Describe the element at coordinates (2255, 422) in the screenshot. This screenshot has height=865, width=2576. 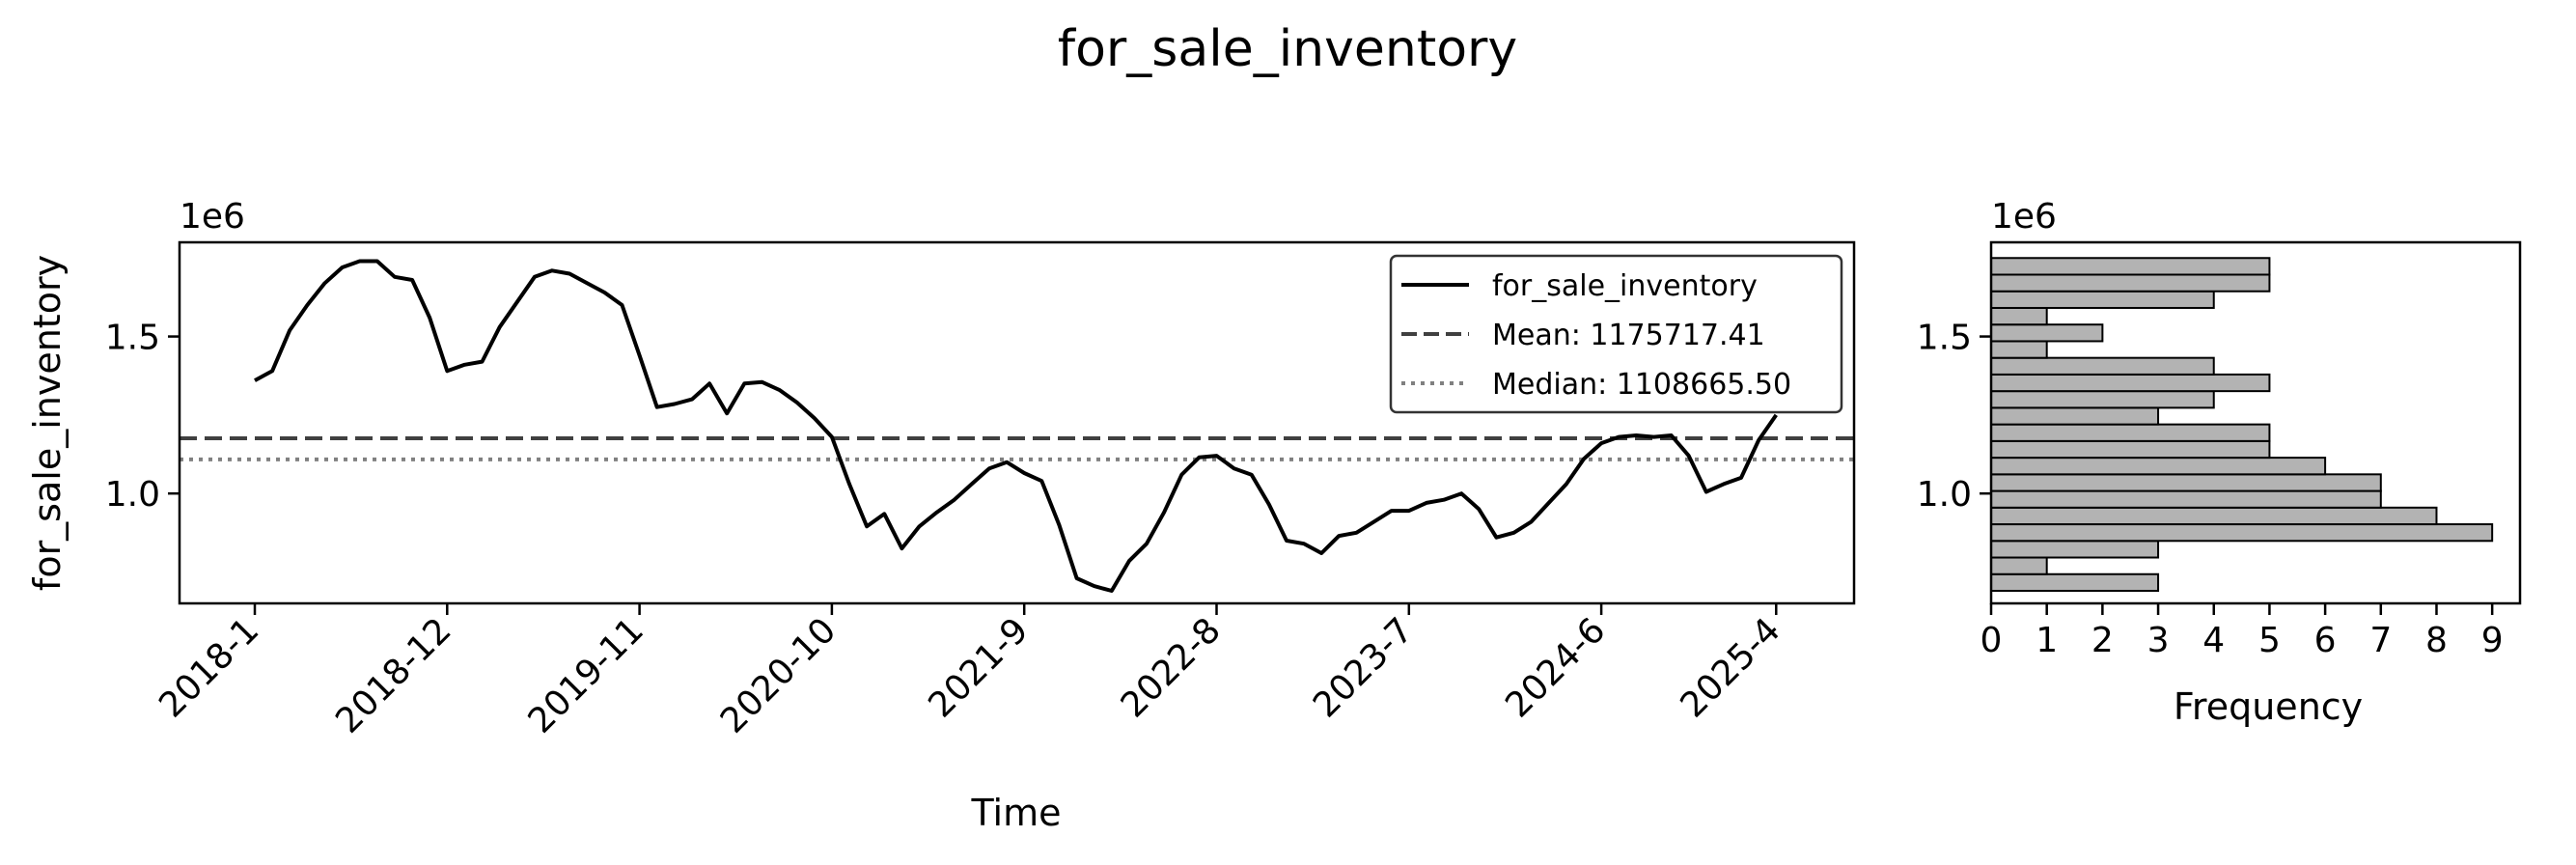
I see `histogram-plot-frame` at that location.